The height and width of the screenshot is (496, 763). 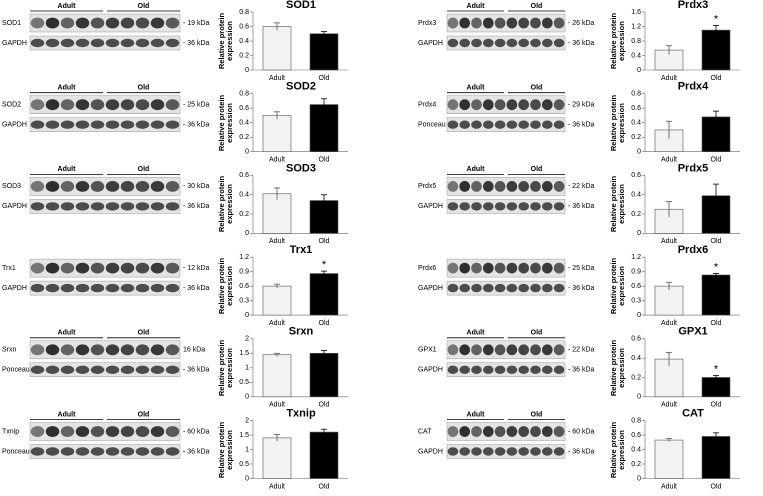 I want to click on blot-label: GAPDH, so click(x=430, y=370).